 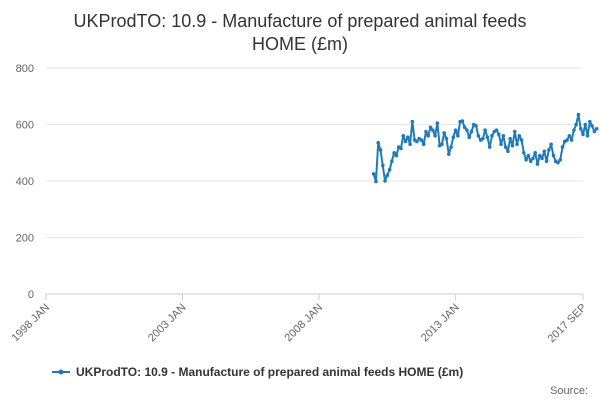 I want to click on y-axis-tick-labels: 0 200 400 600 800, so click(x=25, y=182).